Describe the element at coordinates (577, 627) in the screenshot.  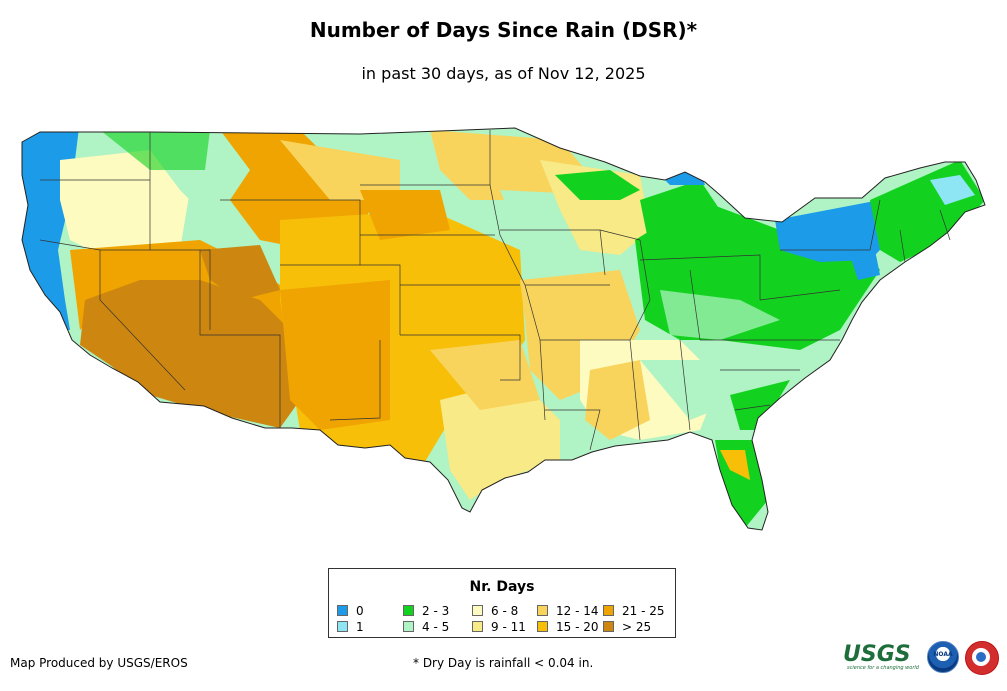
I see `legend-label: 15 - 20` at that location.